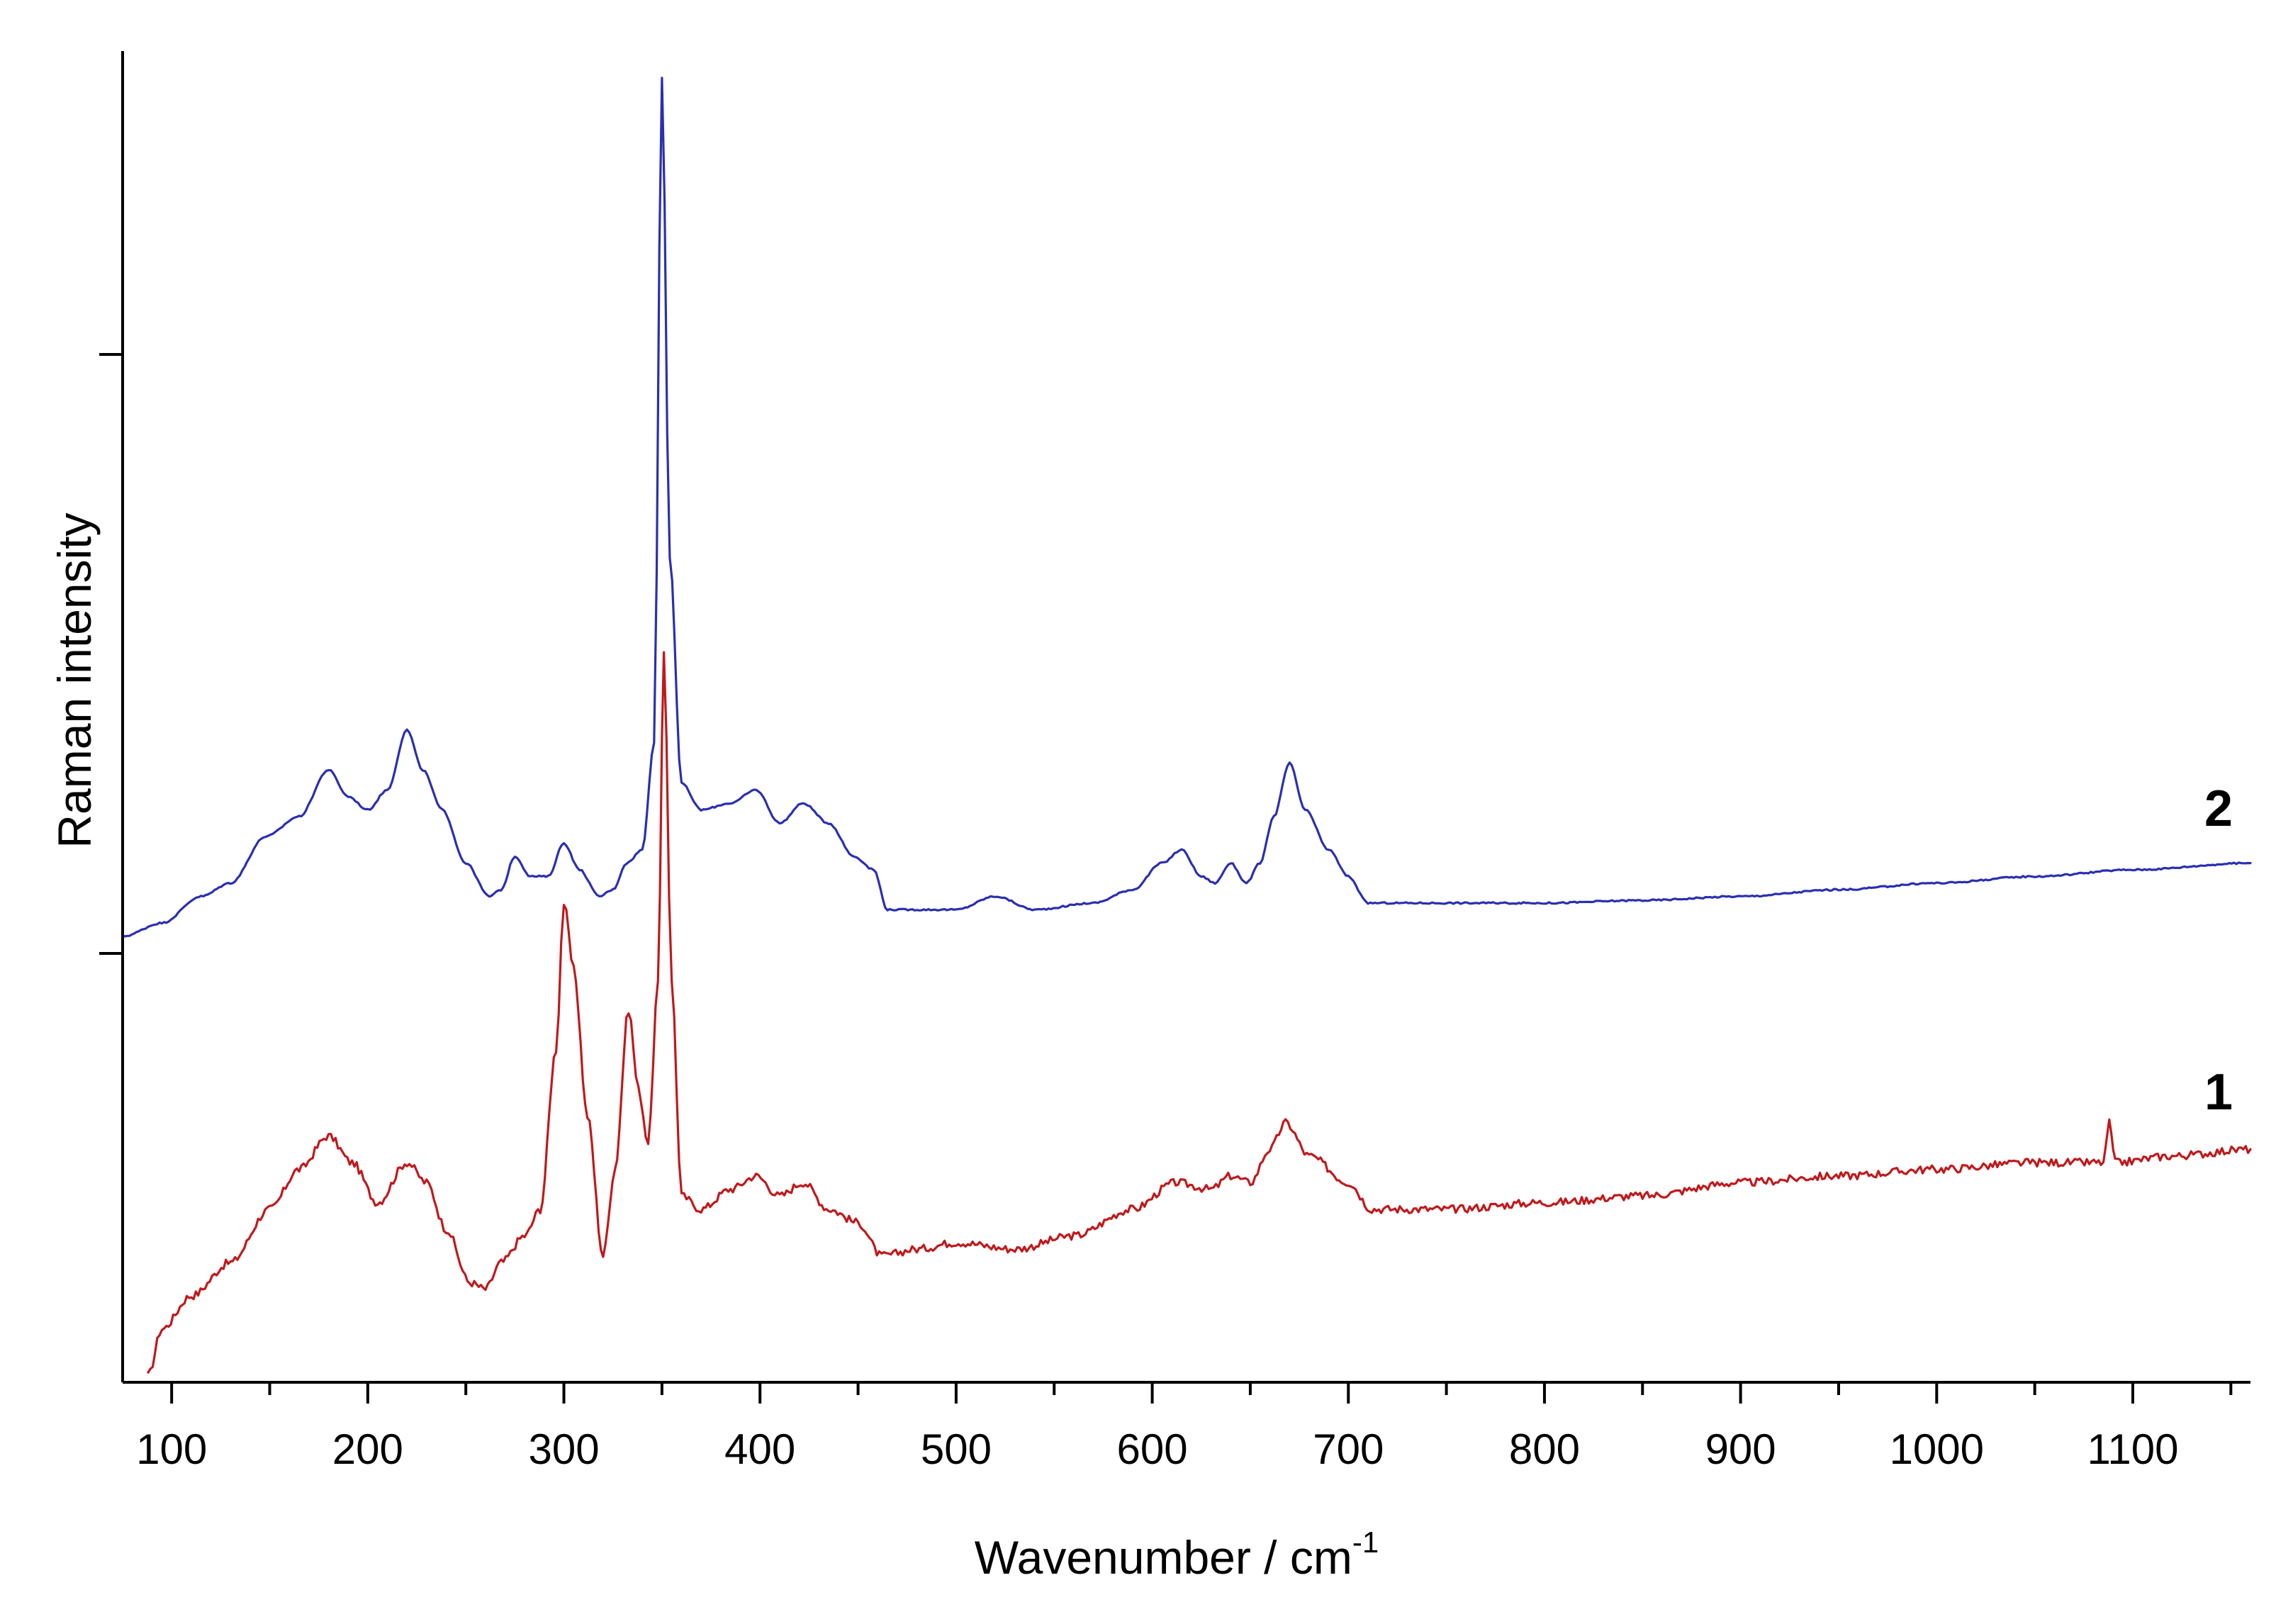  I want to click on x-tick-label: 300, so click(563, 1450).